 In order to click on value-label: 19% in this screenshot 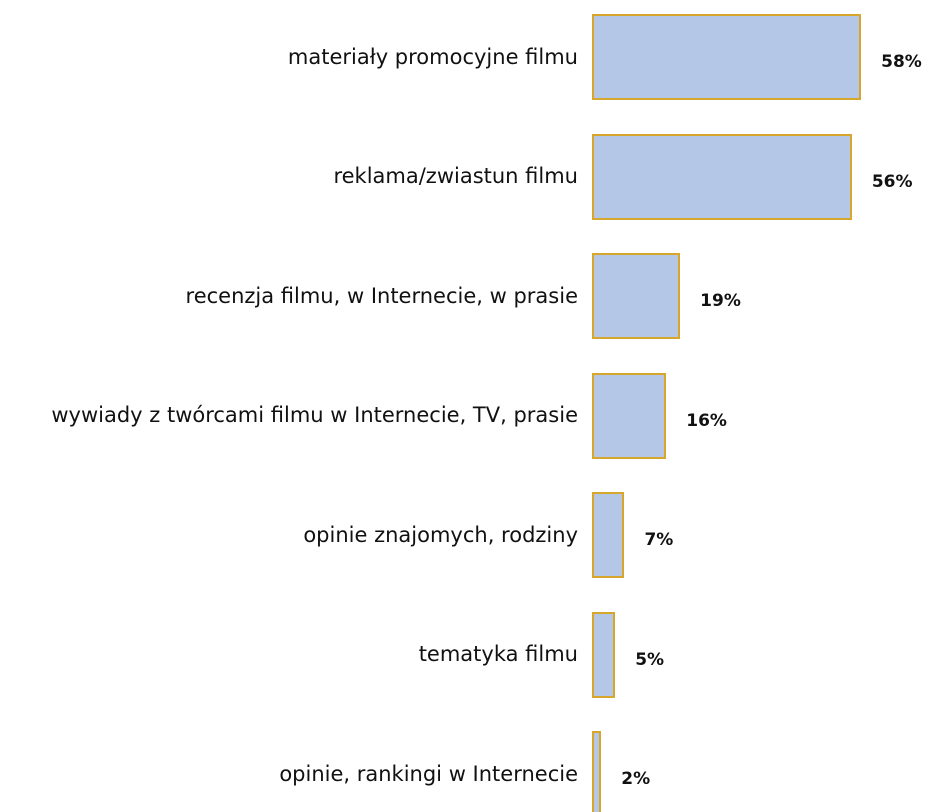, I will do `click(720, 301)`.